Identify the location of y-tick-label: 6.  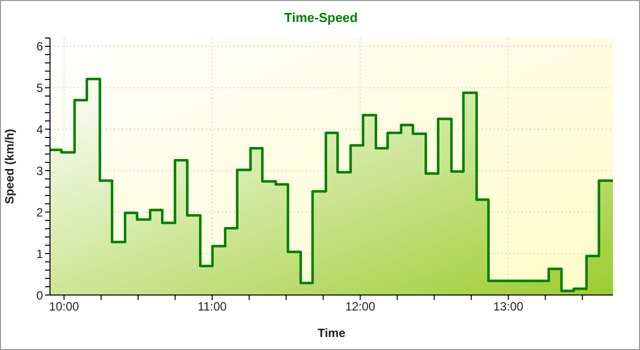
(40, 47).